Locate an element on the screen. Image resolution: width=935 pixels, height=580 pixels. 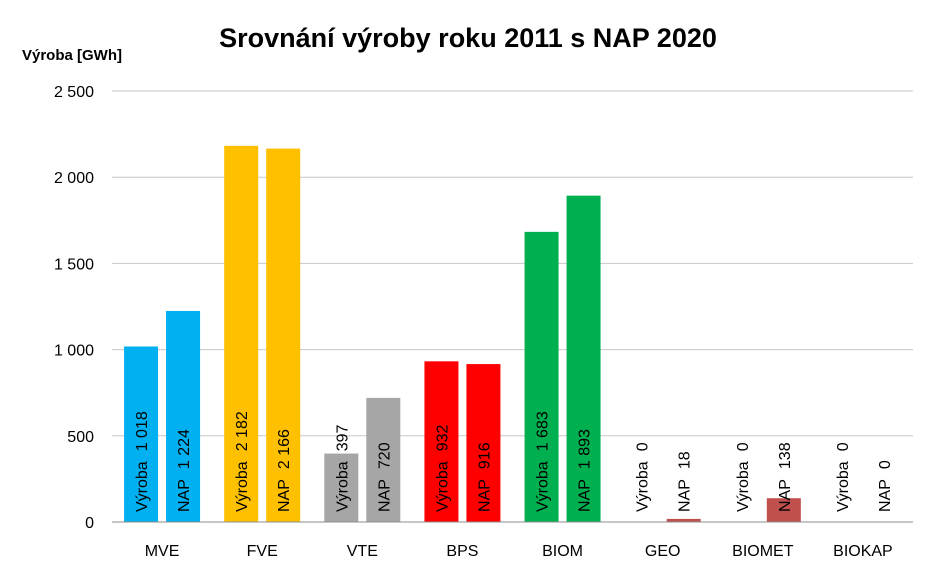
data-label: NAP 1 893 is located at coordinates (585, 470).